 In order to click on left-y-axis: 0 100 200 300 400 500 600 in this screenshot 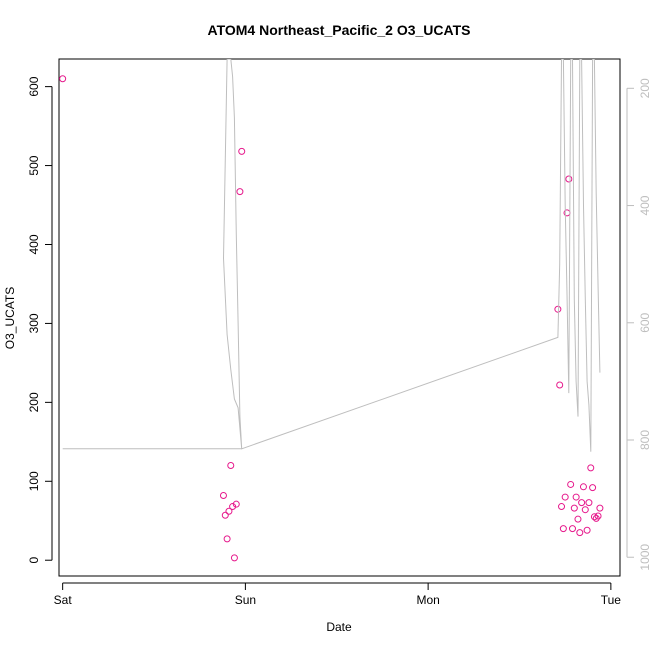, I will do `click(40, 320)`.